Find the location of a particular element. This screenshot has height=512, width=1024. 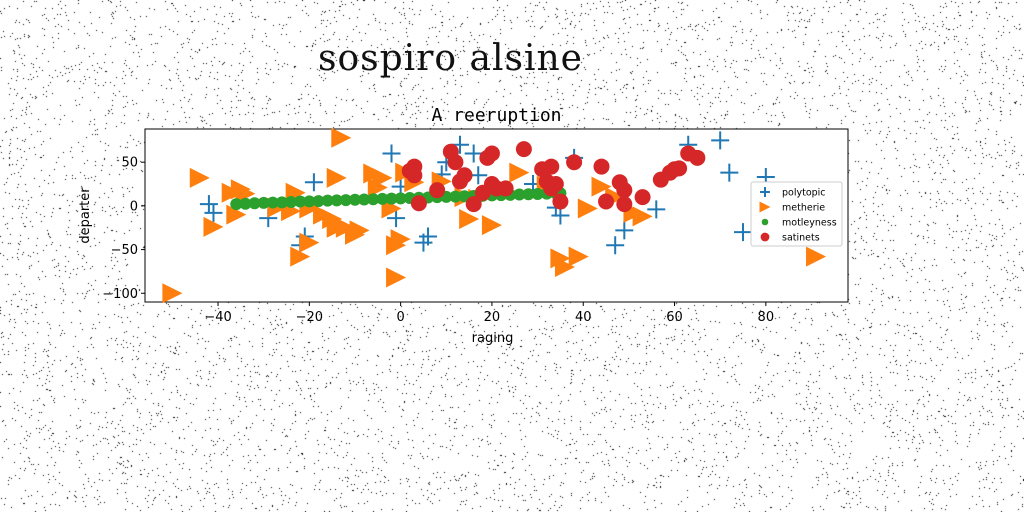

chart-title: A reeruption is located at coordinates (496, 115).